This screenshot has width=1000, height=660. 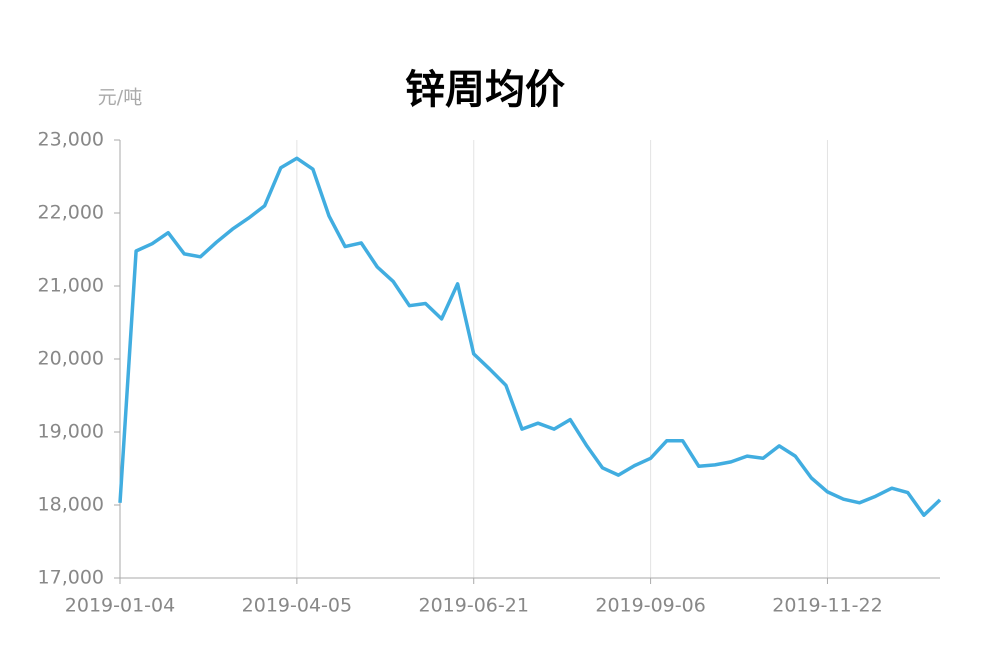 I want to click on x-tick-label: 2019-09-06, so click(x=650, y=606).